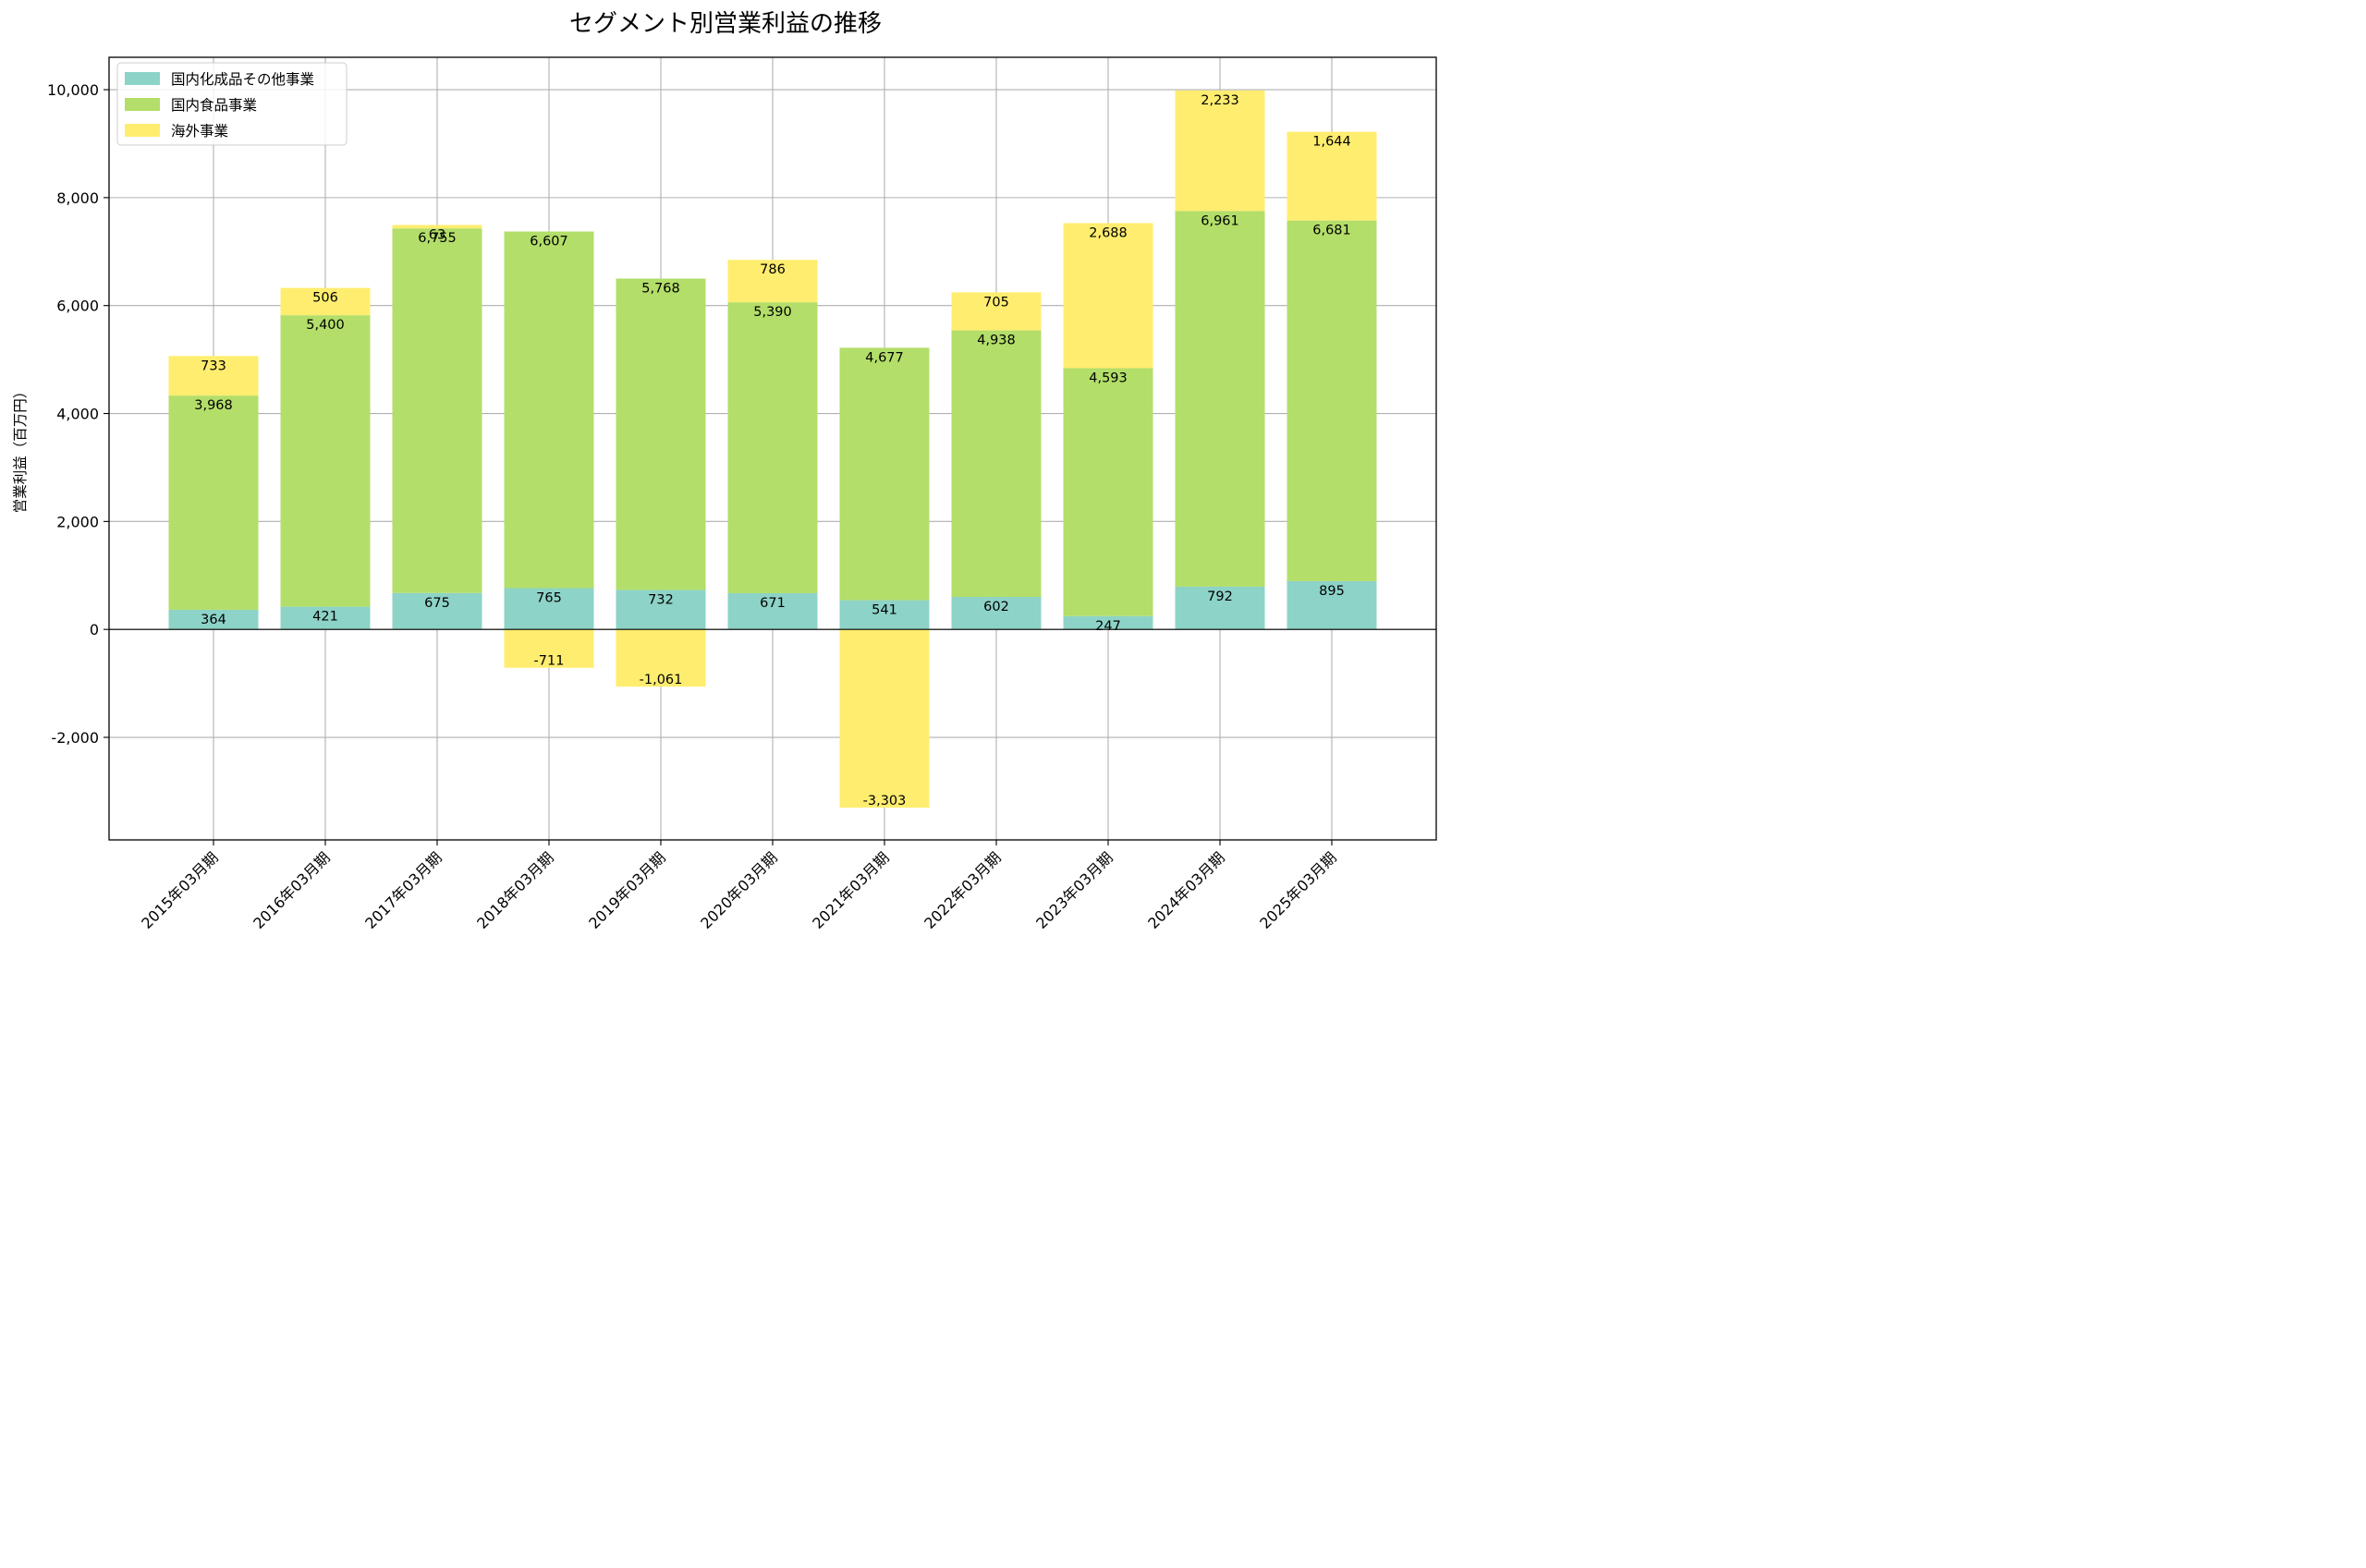 The image size is (2366, 1568). Describe the element at coordinates (75, 738) in the screenshot. I see `y-tick-label: -2,000` at that location.